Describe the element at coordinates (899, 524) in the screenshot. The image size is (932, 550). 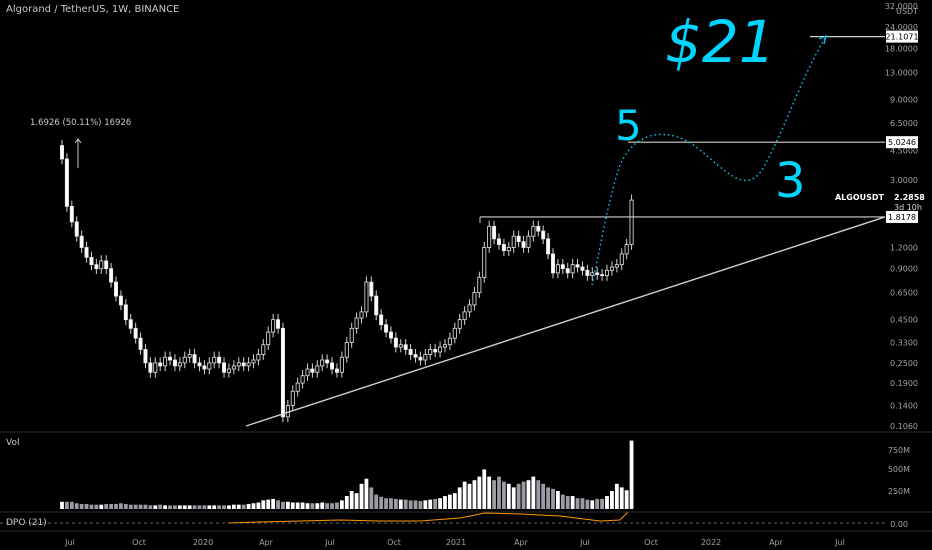
I see `dpo-tick: 0.00` at that location.